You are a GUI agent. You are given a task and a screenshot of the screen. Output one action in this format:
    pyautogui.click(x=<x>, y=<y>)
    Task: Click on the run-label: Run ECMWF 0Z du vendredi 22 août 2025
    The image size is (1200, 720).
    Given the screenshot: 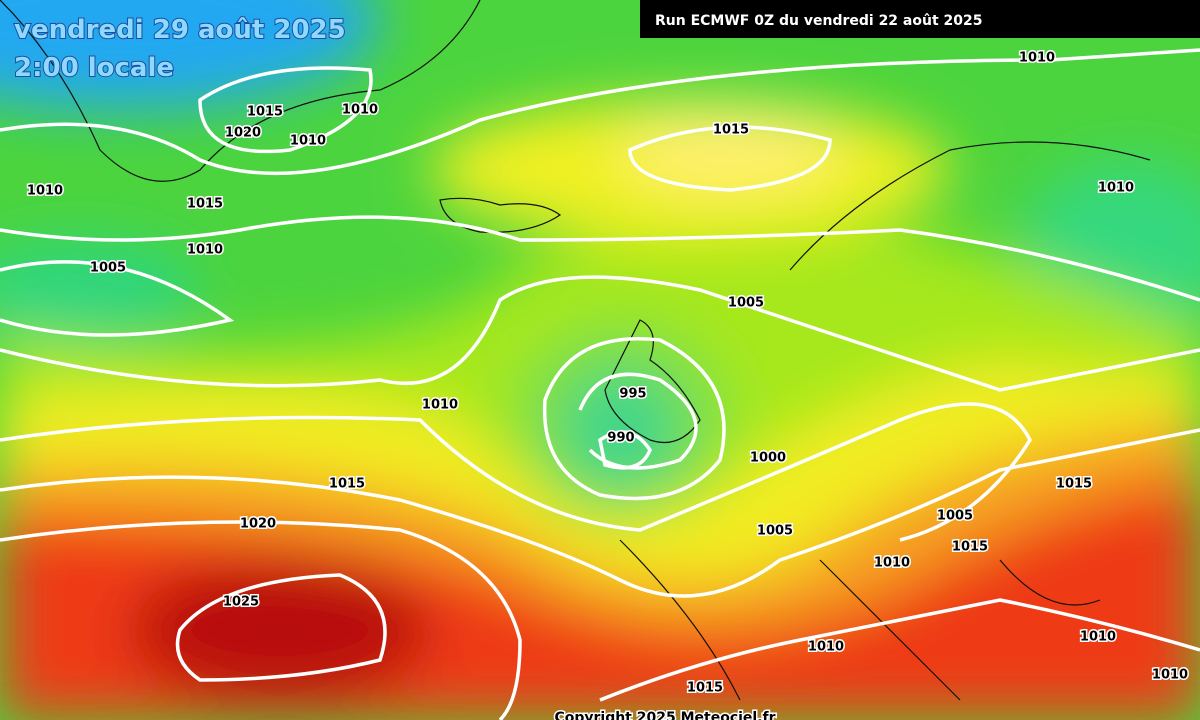 What is the action you would take?
    pyautogui.click(x=819, y=21)
    